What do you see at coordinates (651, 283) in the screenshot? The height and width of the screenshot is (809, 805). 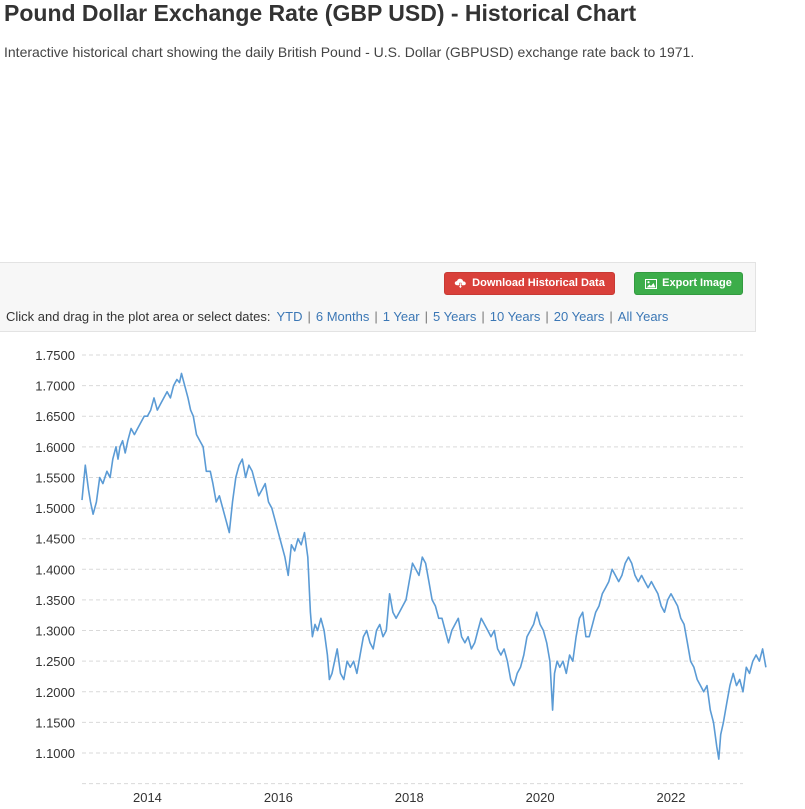 I see `image-icon` at bounding box center [651, 283].